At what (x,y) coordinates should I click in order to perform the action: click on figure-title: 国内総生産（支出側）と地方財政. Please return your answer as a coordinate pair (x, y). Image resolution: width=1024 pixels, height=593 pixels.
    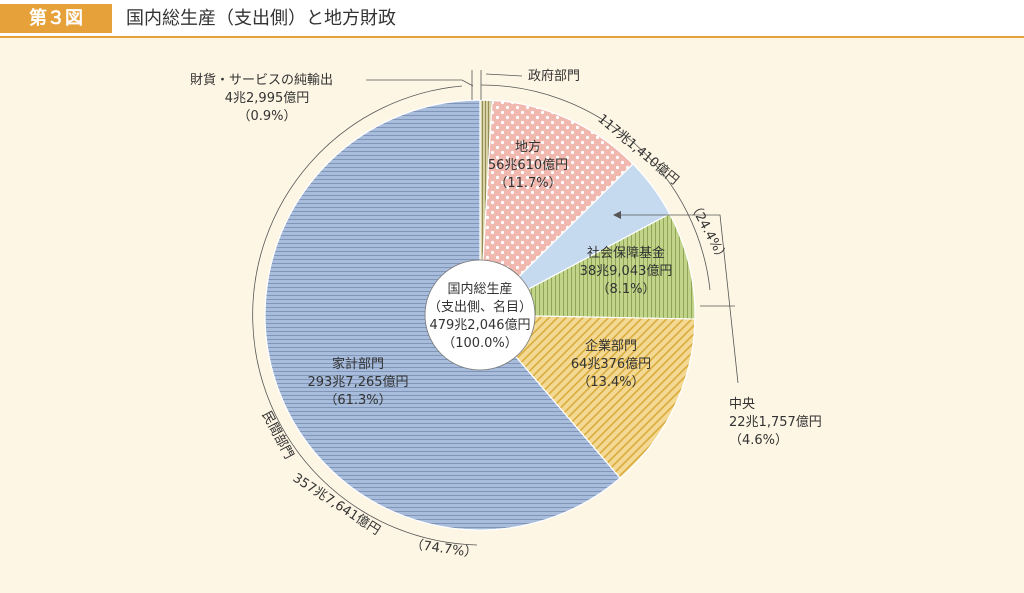
    Looking at the image, I should click on (261, 18).